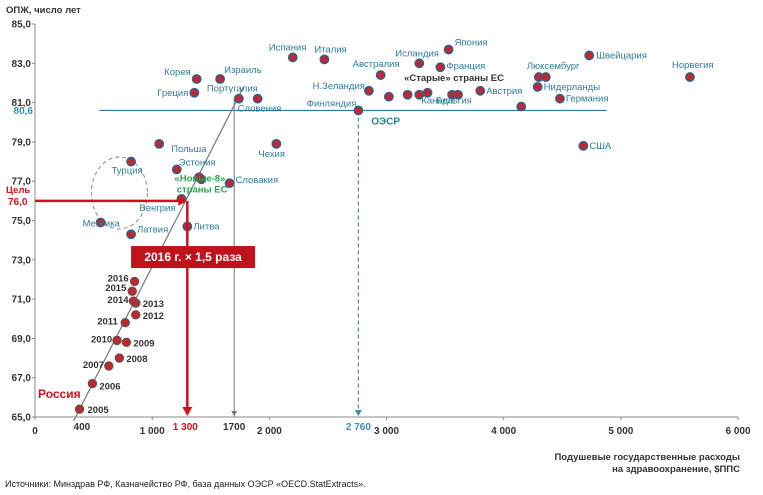  I want to click on country-label: Латвия, so click(152, 229).